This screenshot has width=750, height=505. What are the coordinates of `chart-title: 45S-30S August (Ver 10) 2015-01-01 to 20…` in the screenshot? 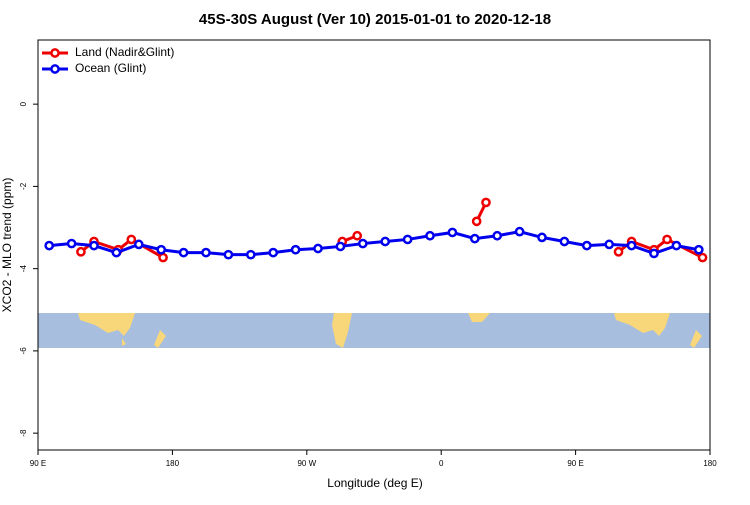 It's located at (375, 19).